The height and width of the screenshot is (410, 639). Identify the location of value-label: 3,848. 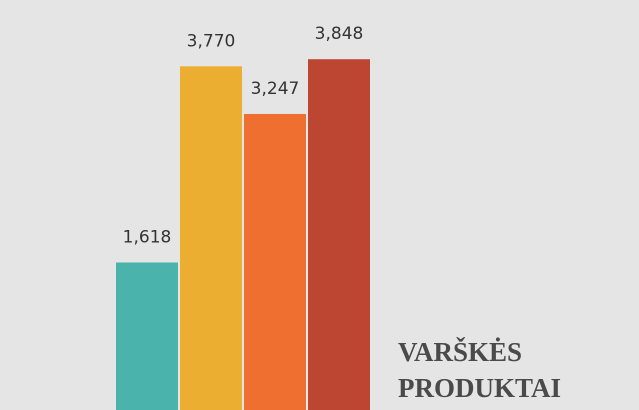
(339, 34).